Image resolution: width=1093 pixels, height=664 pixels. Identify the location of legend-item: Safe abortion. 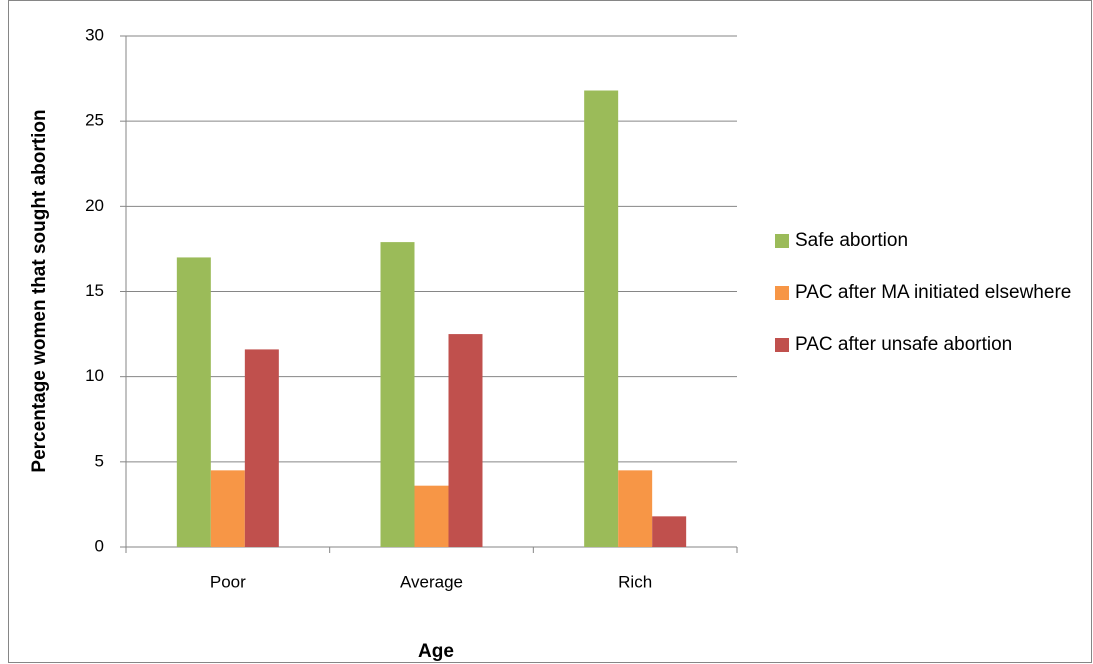
(925, 241).